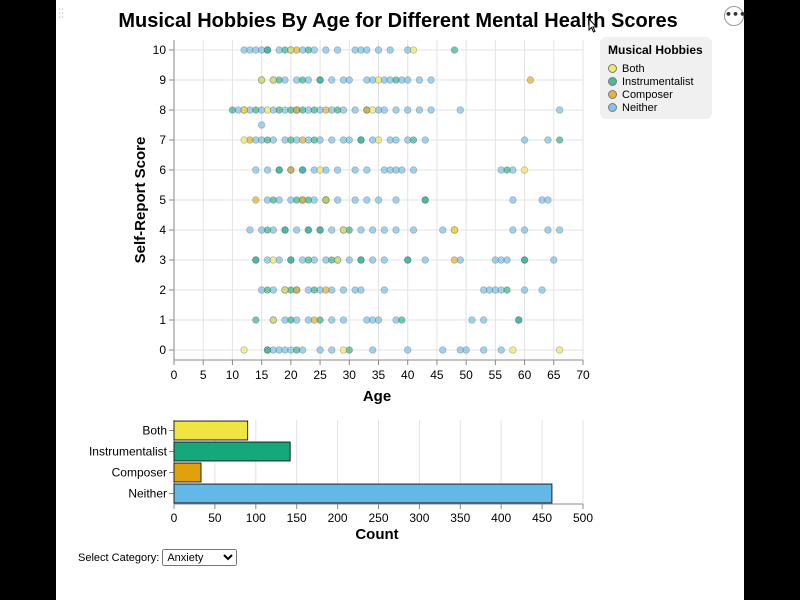 The image size is (800, 600). What do you see at coordinates (363, 493) in the screenshot?
I see `bar-neither` at bounding box center [363, 493].